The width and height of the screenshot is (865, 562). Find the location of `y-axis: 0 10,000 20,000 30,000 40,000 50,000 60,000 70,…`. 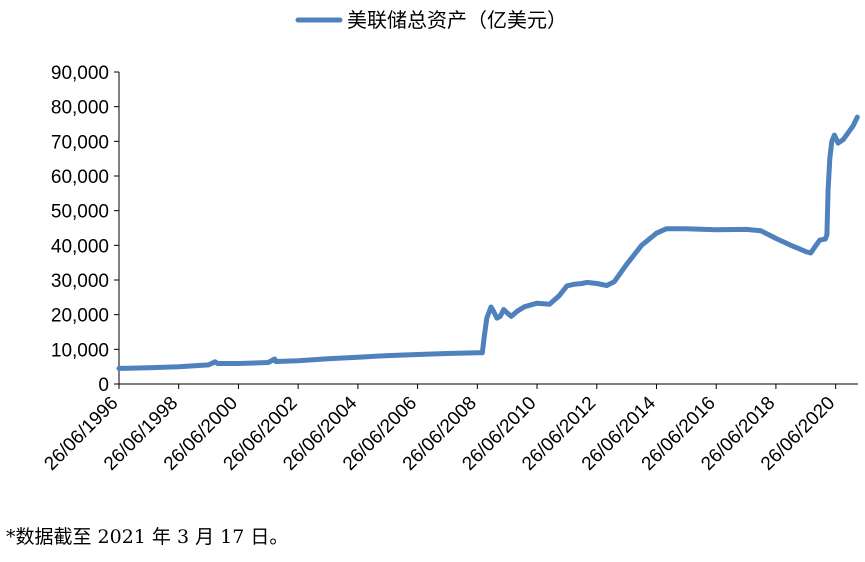

y-axis: 0 10,000 20,000 30,000 40,000 50,000 60,000 70,… is located at coordinates (85, 229).